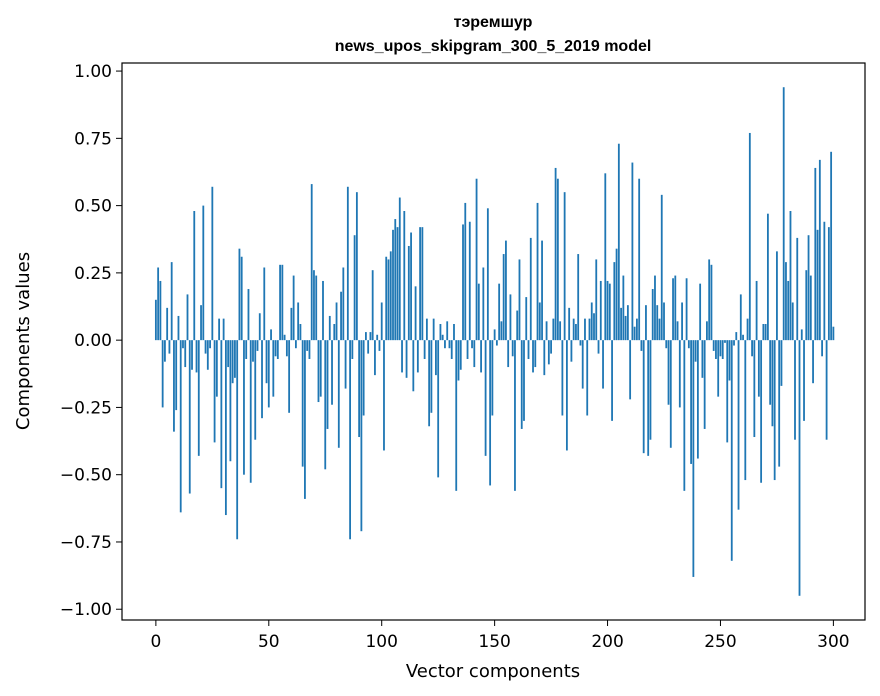 This screenshot has height=696, width=880. Describe the element at coordinates (86, 408) in the screenshot. I see `y-tick-label: −0.25` at that location.